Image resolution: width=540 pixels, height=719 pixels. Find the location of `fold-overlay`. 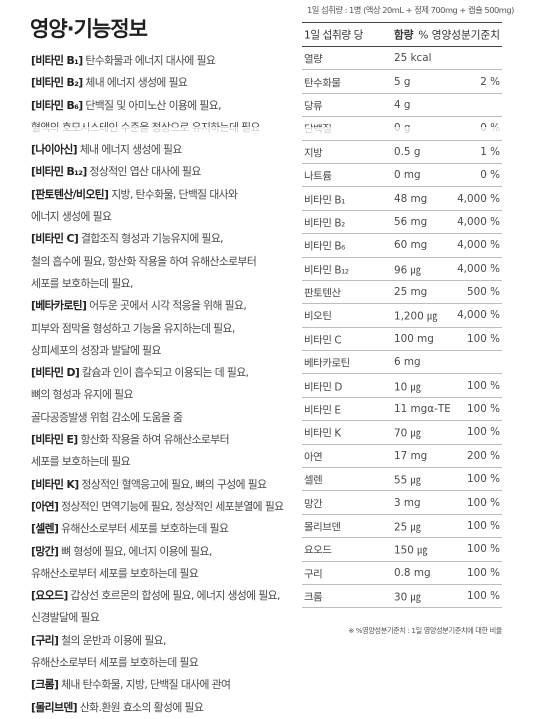

fold-overlay is located at coordinates (270, 132).